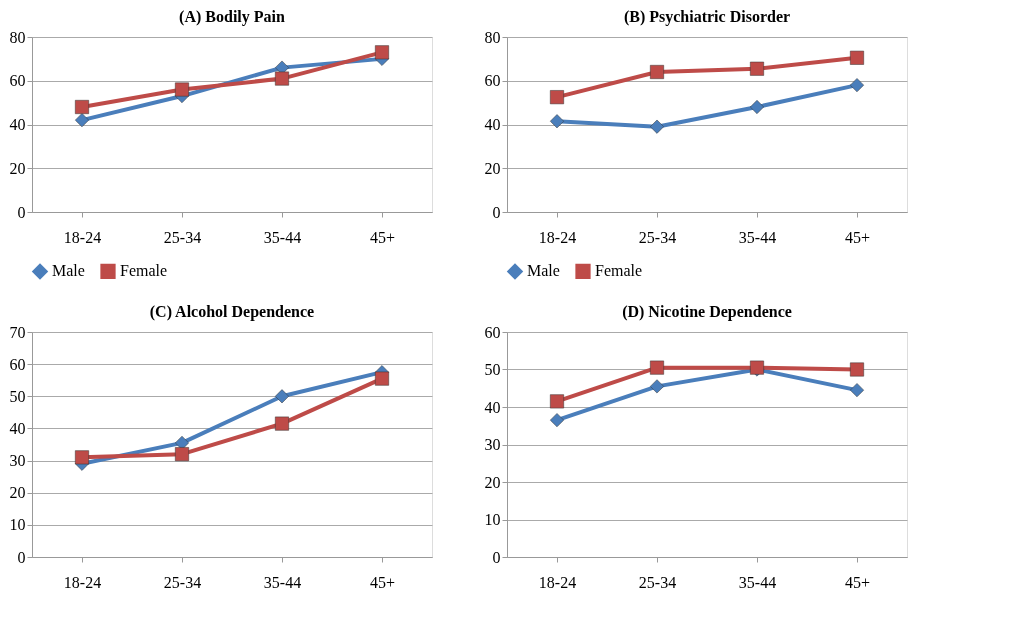  Describe the element at coordinates (707, 17) in the screenshot. I see `chart-title: (B) Psychiatric Disorder` at that location.